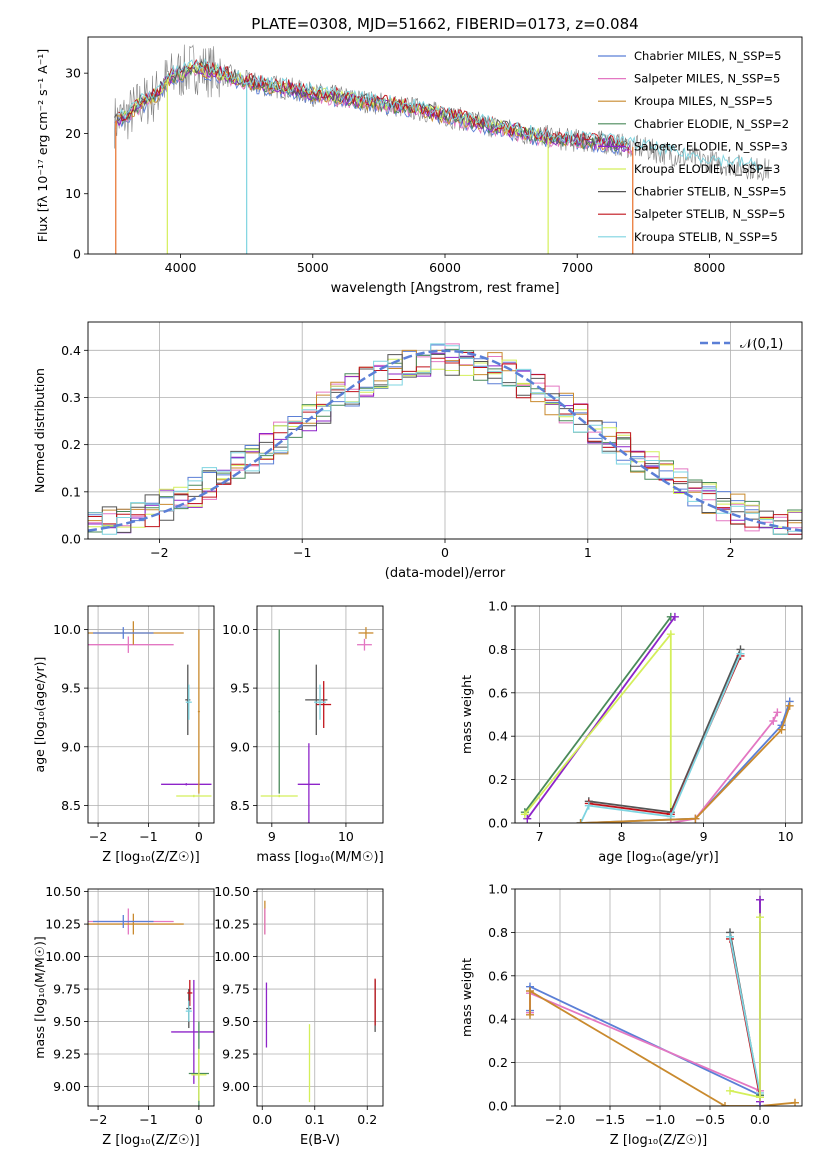  What do you see at coordinates (710, 1119) in the screenshot?
I see `x-tick-label: −0.5` at bounding box center [710, 1119].